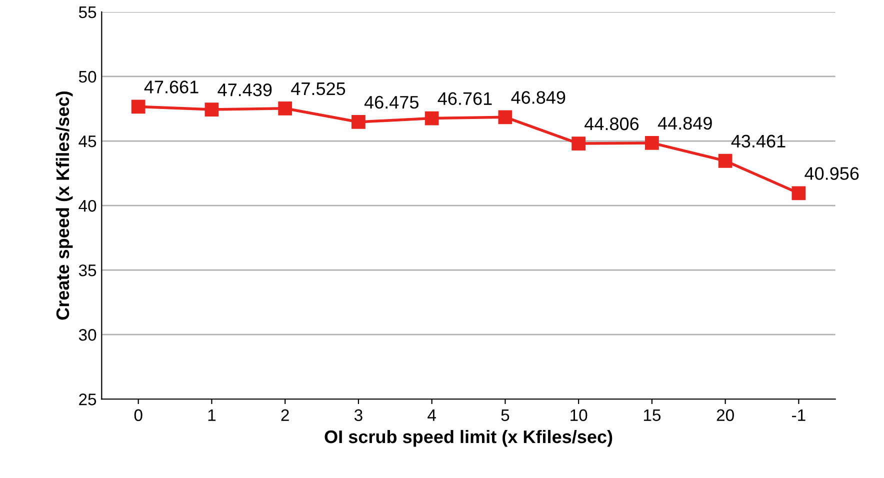 The height and width of the screenshot is (478, 884). I want to click on x-tick-label: 15, so click(652, 415).